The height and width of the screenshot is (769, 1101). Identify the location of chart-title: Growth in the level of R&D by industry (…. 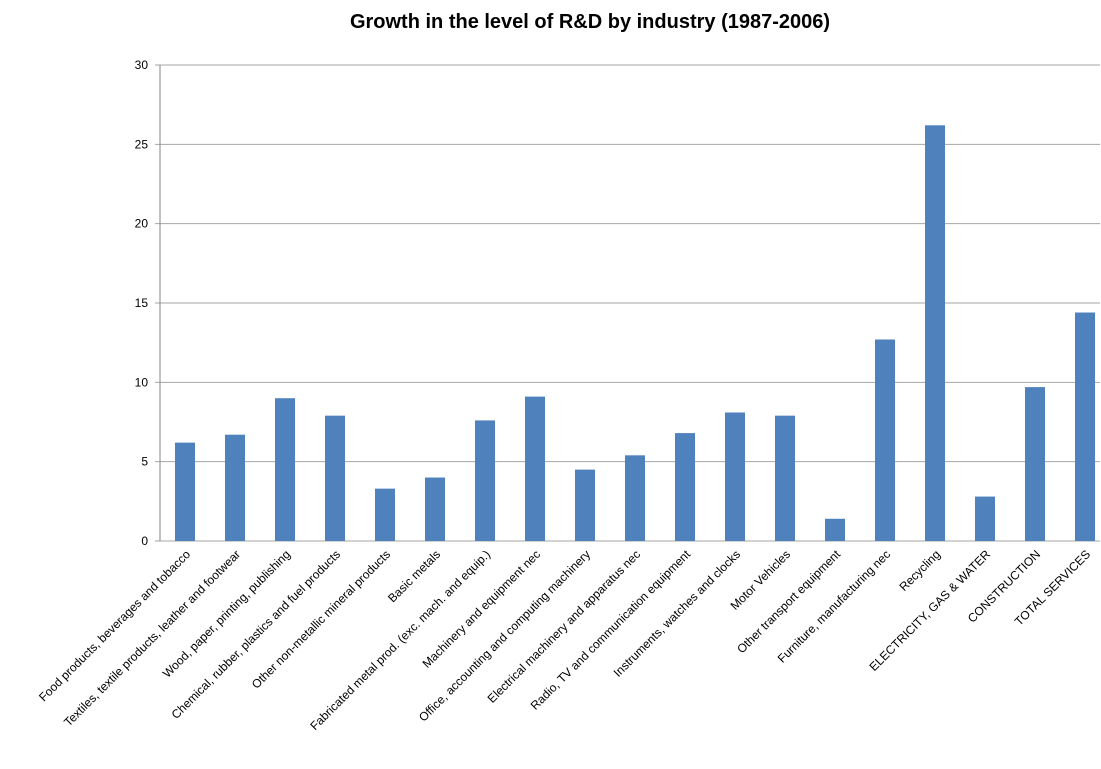
(590, 22).